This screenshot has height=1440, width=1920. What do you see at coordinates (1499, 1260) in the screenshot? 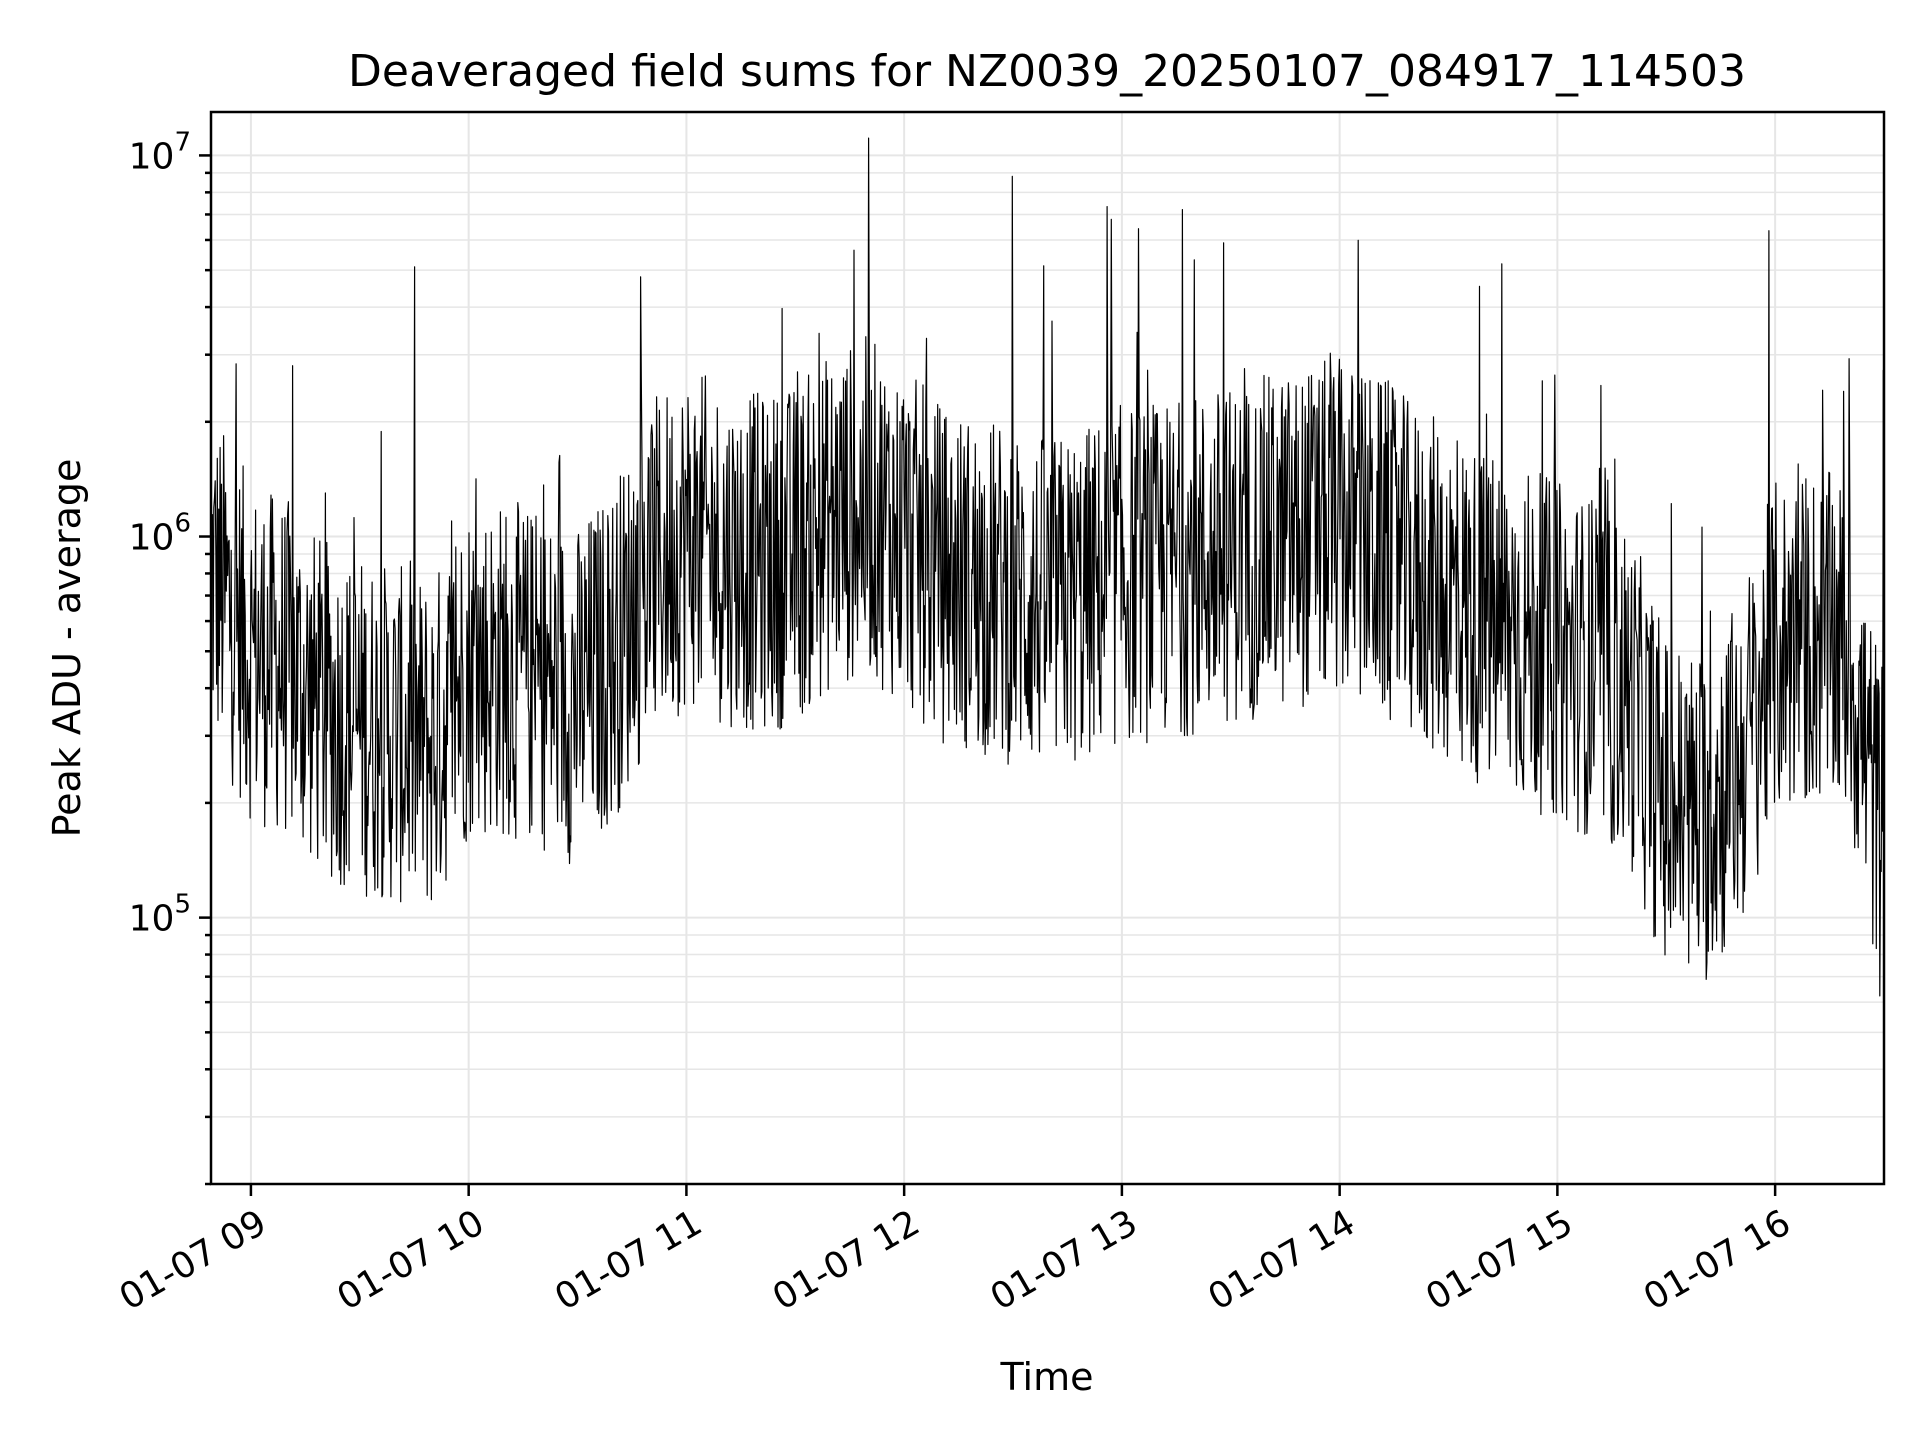
I see `x-tick-label: 01-07 15` at bounding box center [1499, 1260].